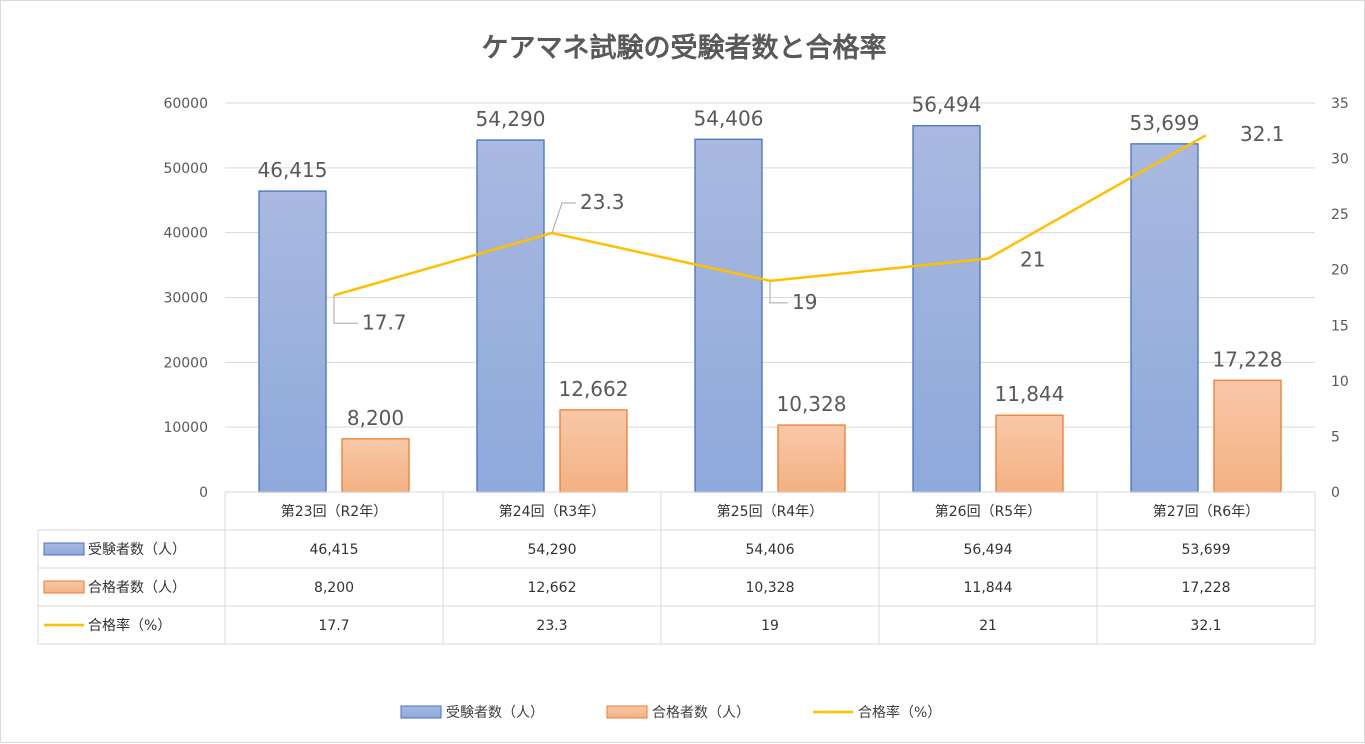 The width and height of the screenshot is (1365, 744). Describe the element at coordinates (1205, 626) in the screenshot. I see `table-cell: 32.1` at that location.